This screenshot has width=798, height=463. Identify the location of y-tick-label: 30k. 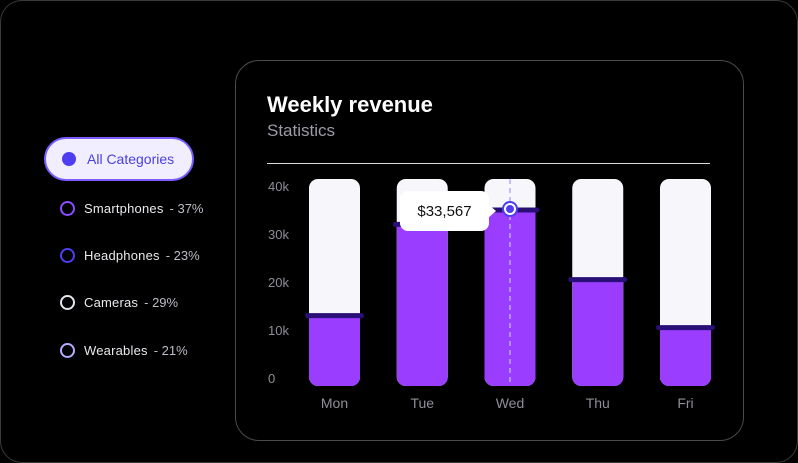
(278, 234).